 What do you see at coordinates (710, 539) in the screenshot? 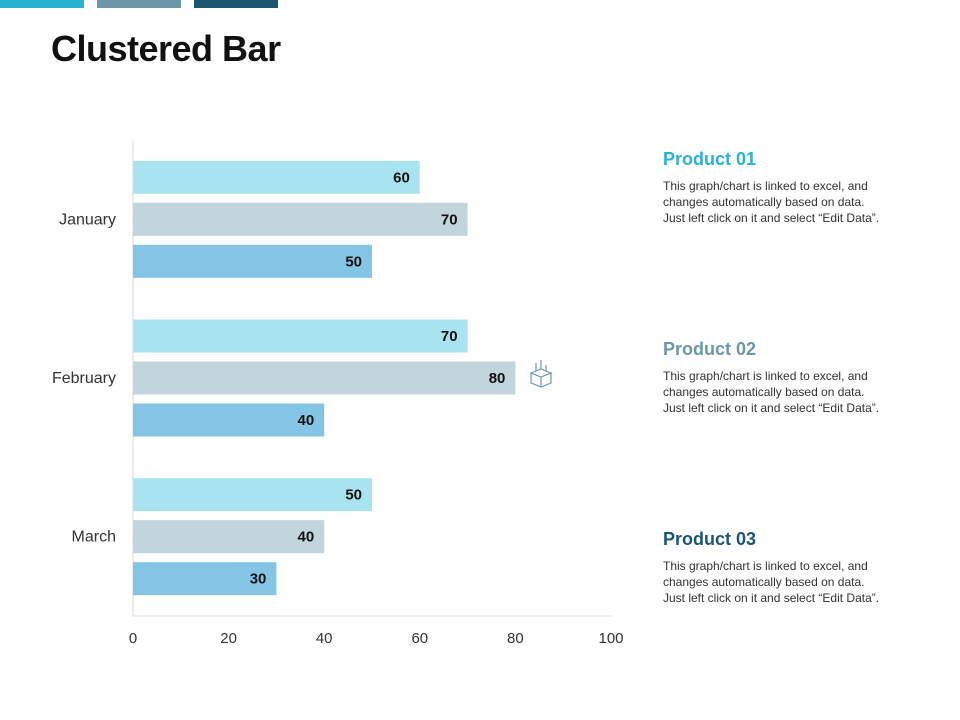
I see `legend-title: Product 03` at bounding box center [710, 539].